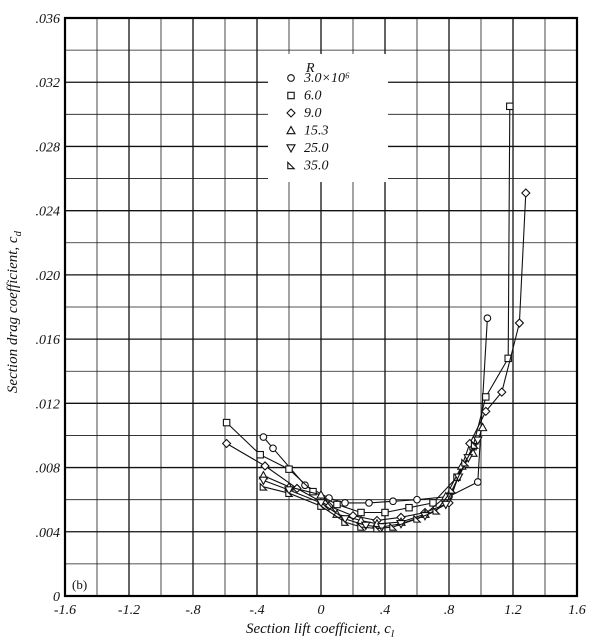 This screenshot has height=642, width=599. I want to click on x-axis-title: Section lift coefficient, cl, so click(320, 630).